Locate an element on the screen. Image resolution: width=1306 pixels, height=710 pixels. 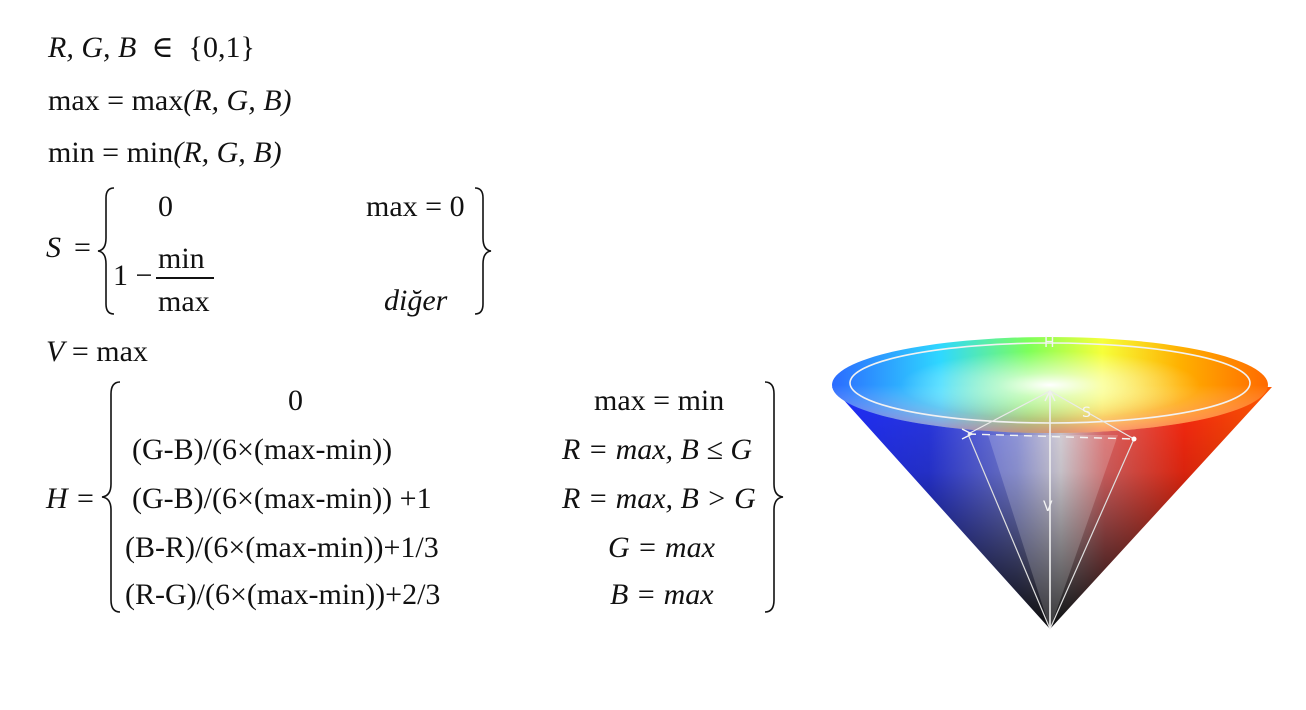
element-of-symbol: ∈ is located at coordinates (162, 47).